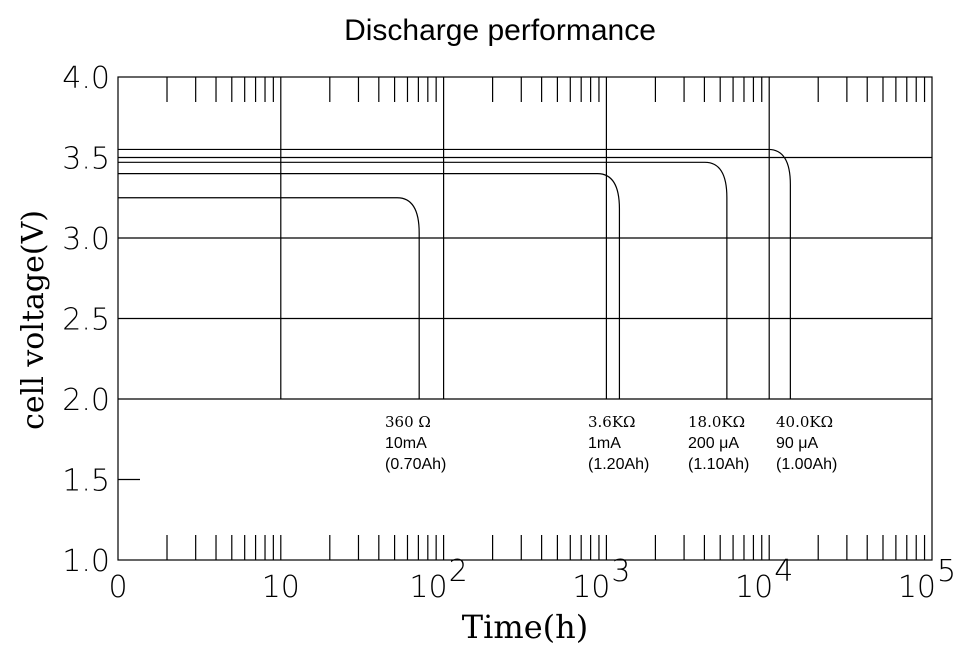 The height and width of the screenshot is (645, 957). What do you see at coordinates (604, 443) in the screenshot?
I see `curve-annotation-line: 1mA` at bounding box center [604, 443].